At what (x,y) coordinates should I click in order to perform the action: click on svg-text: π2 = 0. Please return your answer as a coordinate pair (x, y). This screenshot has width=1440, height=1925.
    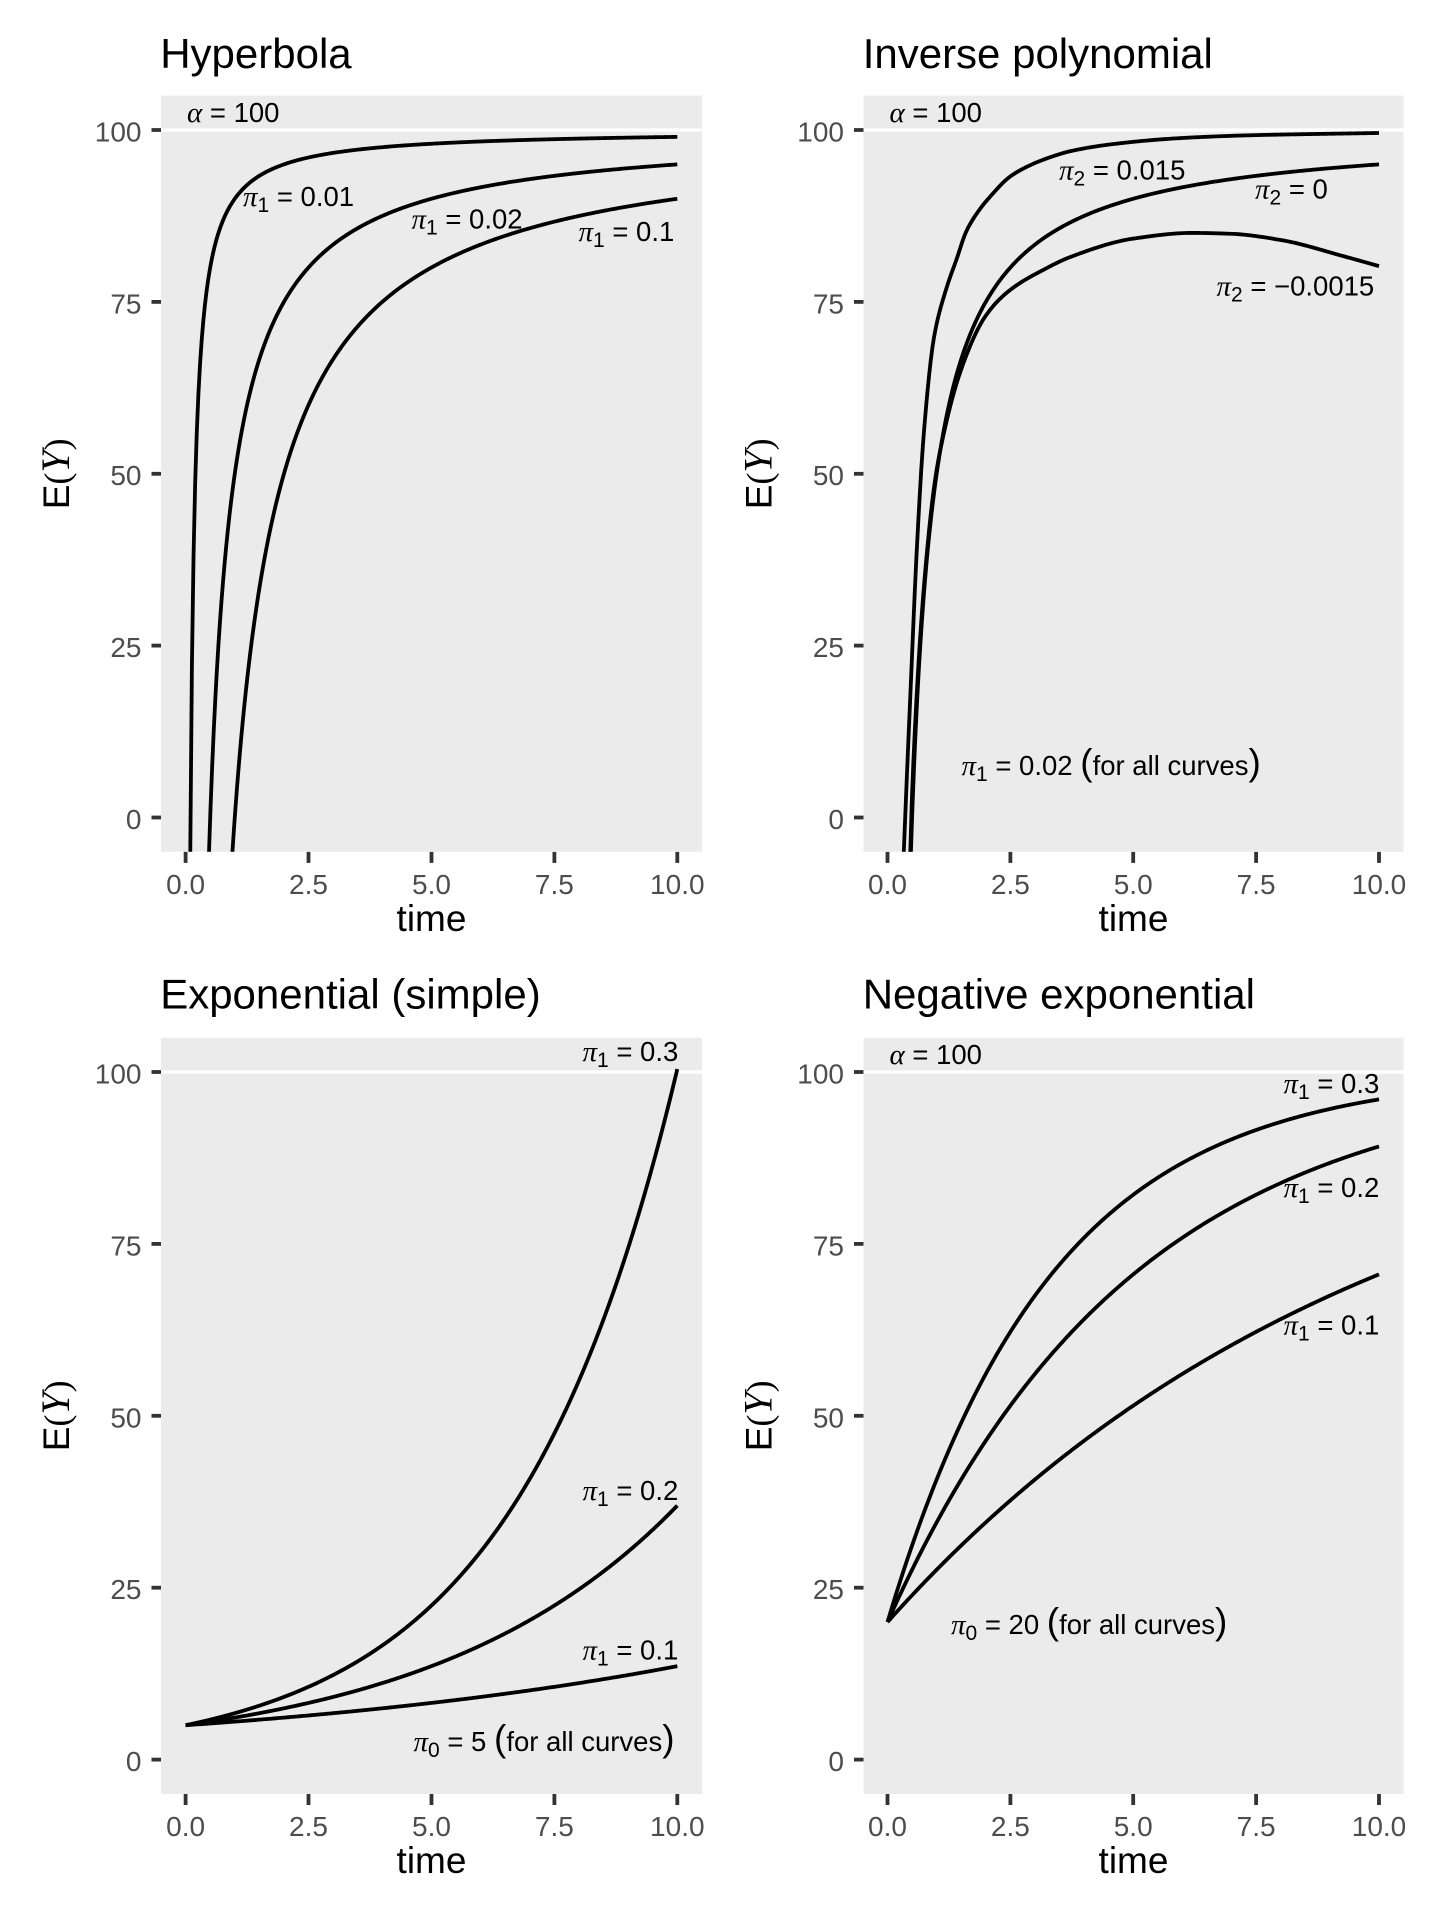
    Looking at the image, I should click on (1291, 192).